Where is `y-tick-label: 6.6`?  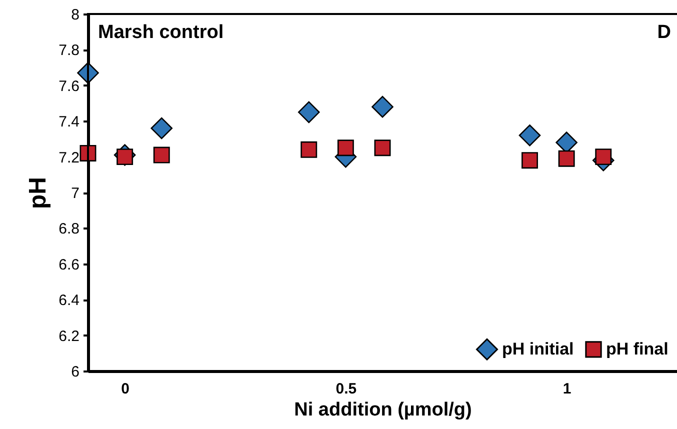
y-tick-label: 6.6 is located at coordinates (69, 265).